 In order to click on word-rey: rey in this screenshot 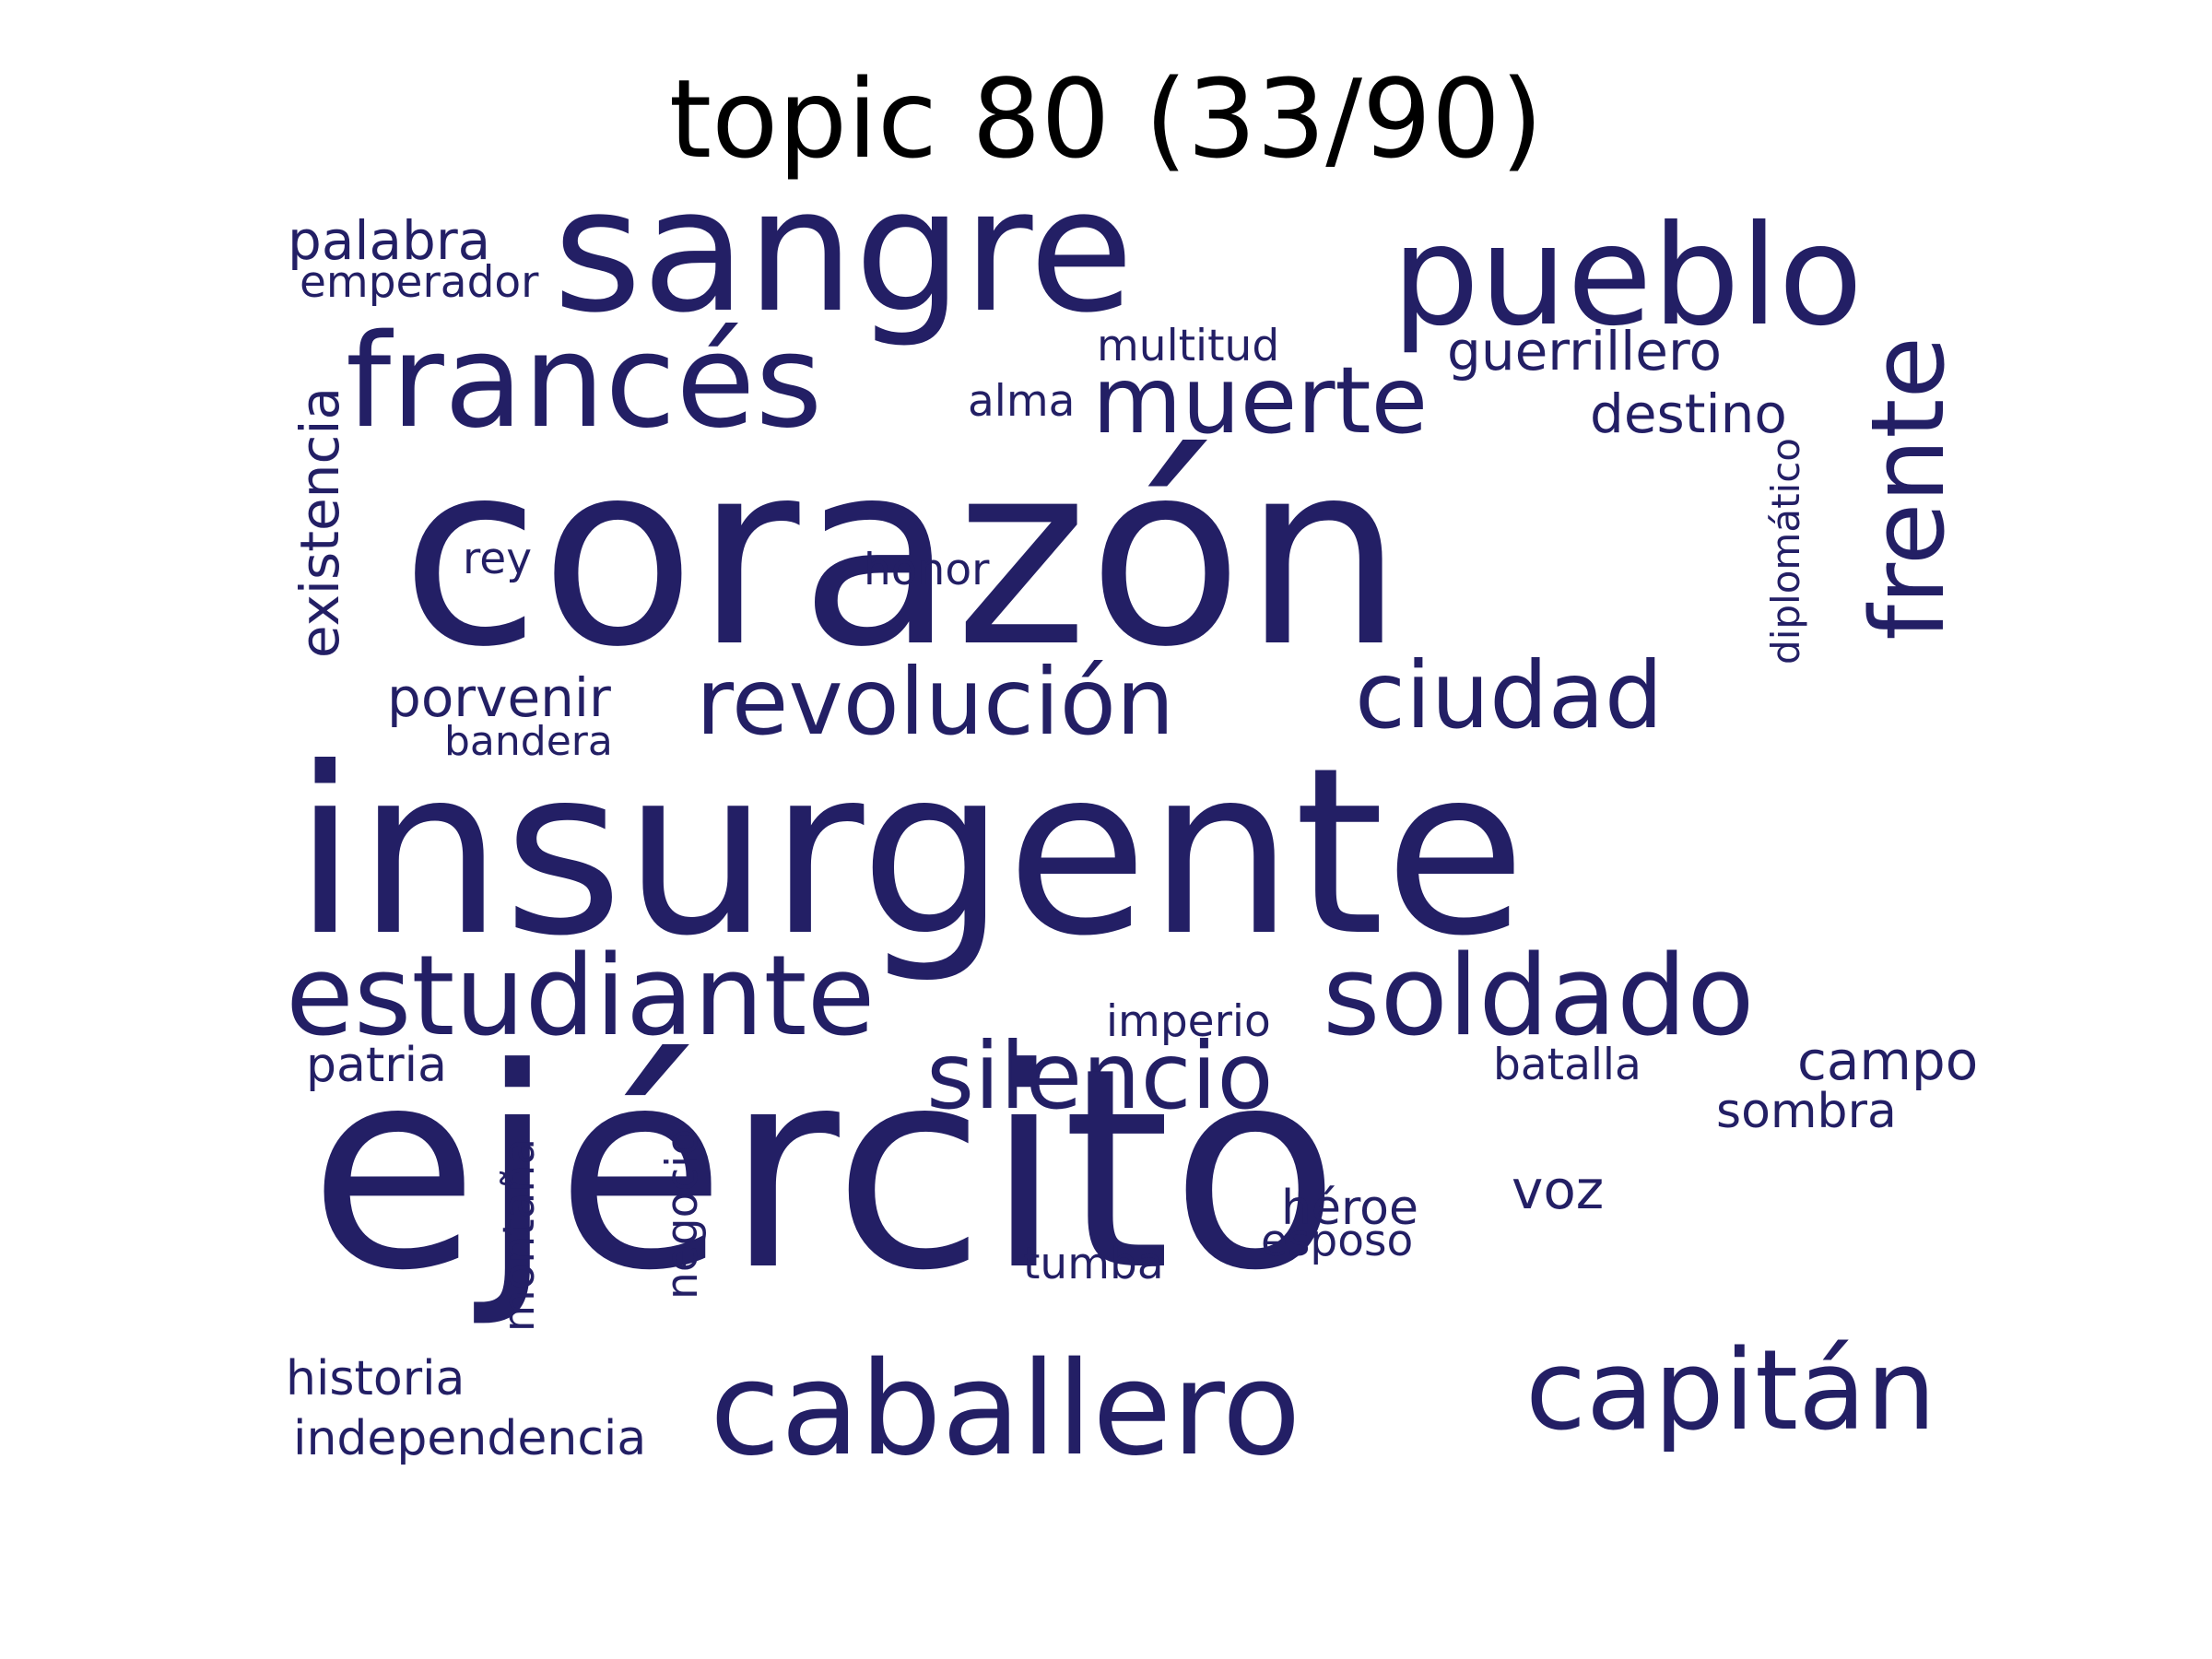, I will do `click(498, 559)`.